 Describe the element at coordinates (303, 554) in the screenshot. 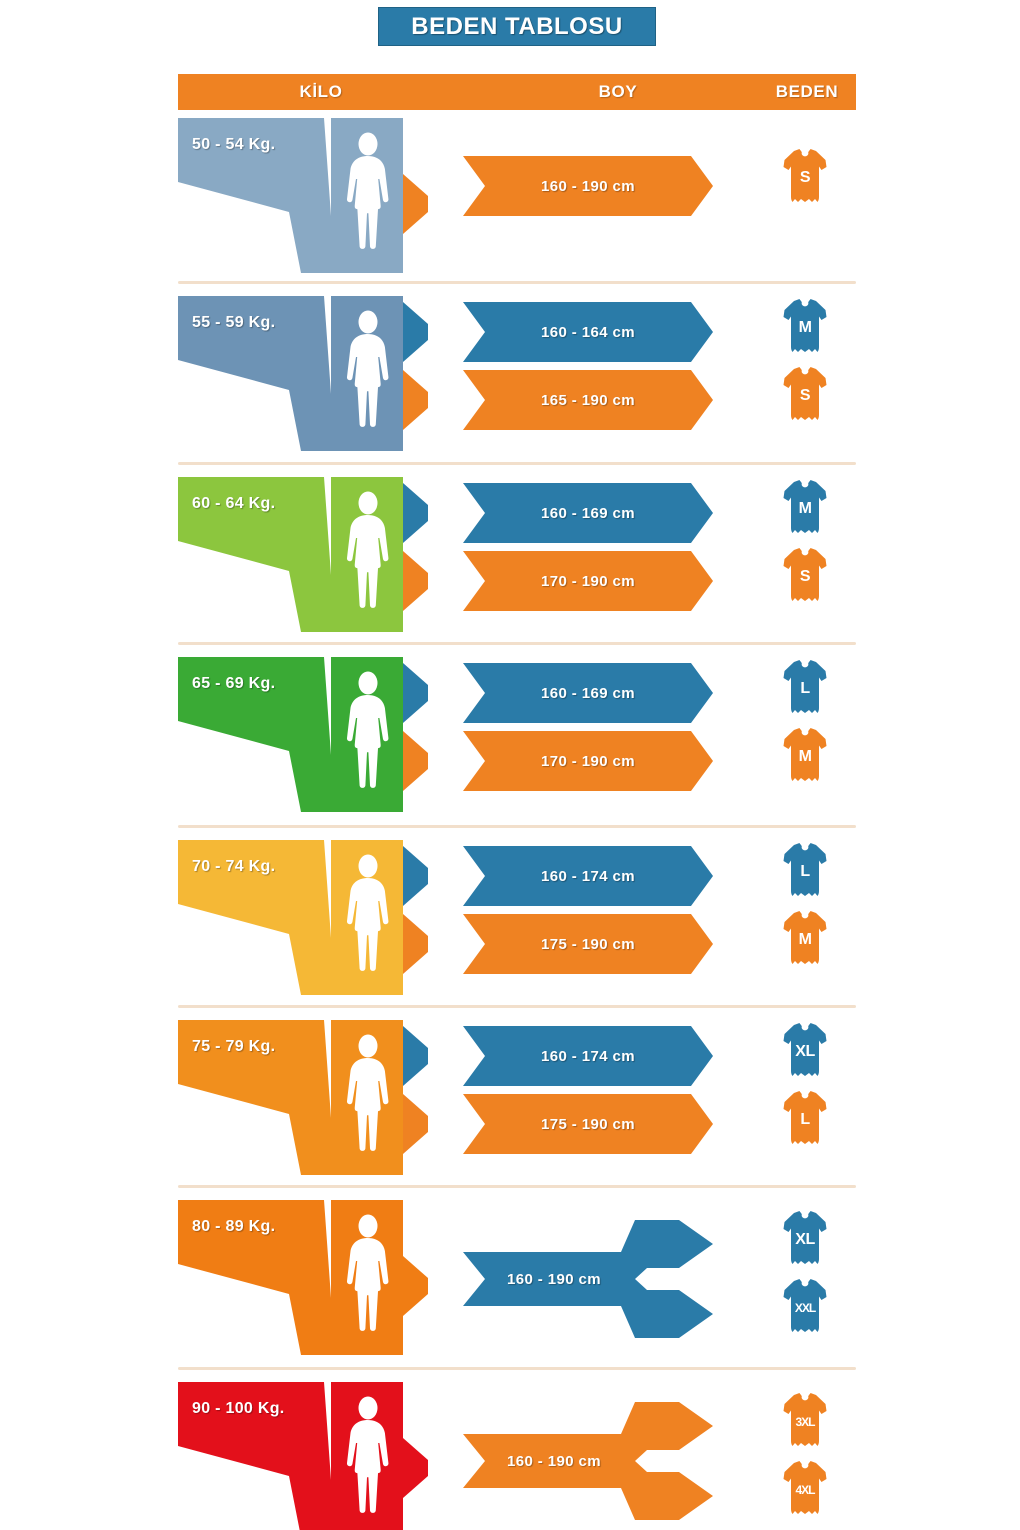

I see `weight-group: 60 - 64 Kg.` at that location.